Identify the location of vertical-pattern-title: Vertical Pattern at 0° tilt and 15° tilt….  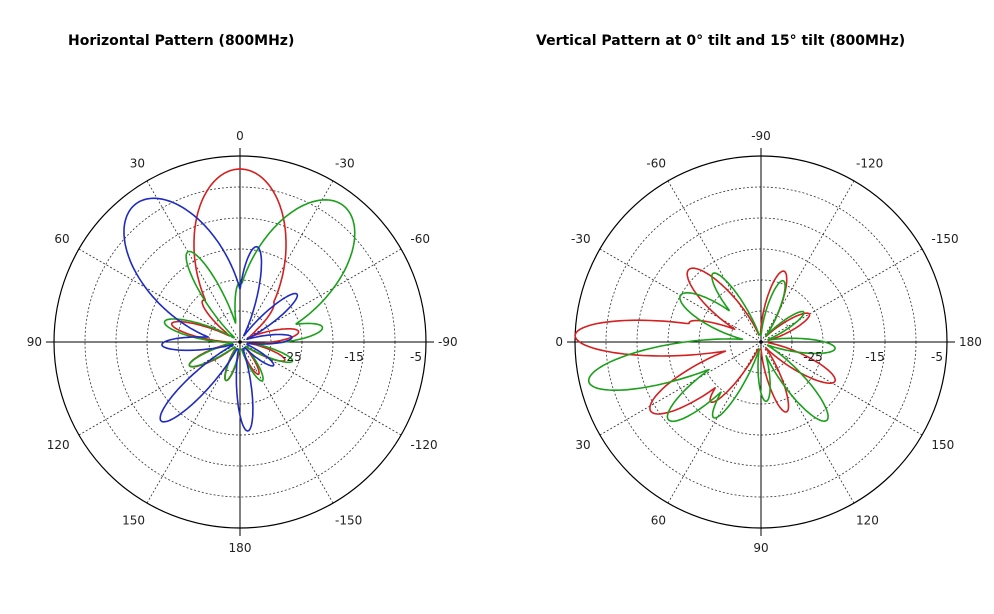
(721, 41).